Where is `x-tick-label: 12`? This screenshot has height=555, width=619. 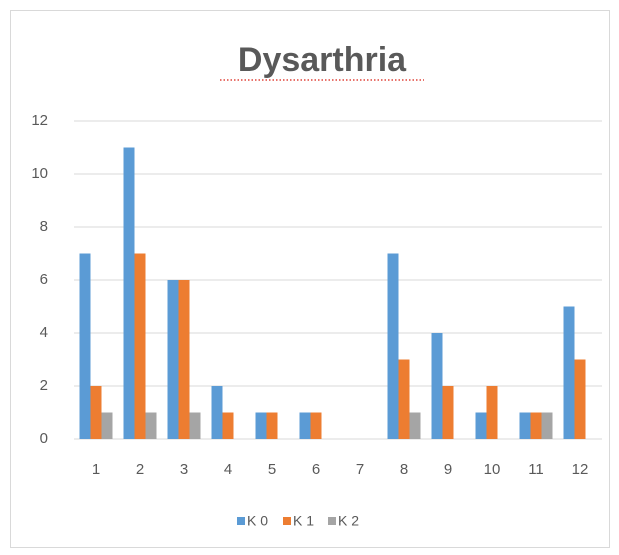
x-tick-label: 12 is located at coordinates (580, 469).